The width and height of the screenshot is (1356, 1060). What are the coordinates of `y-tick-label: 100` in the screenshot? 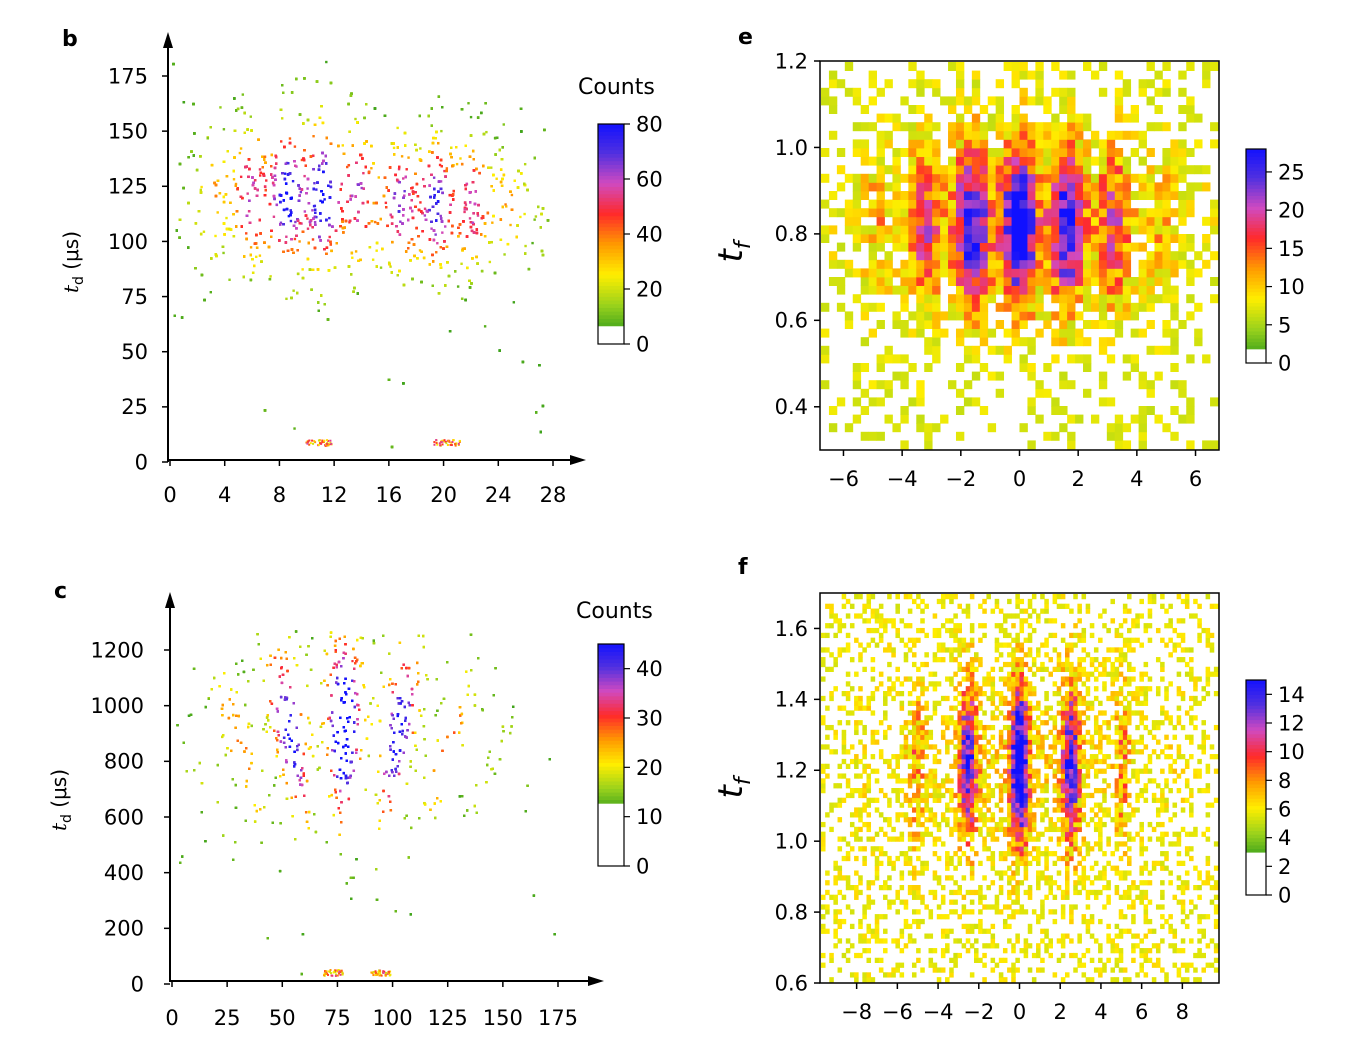 It's located at (128, 242).